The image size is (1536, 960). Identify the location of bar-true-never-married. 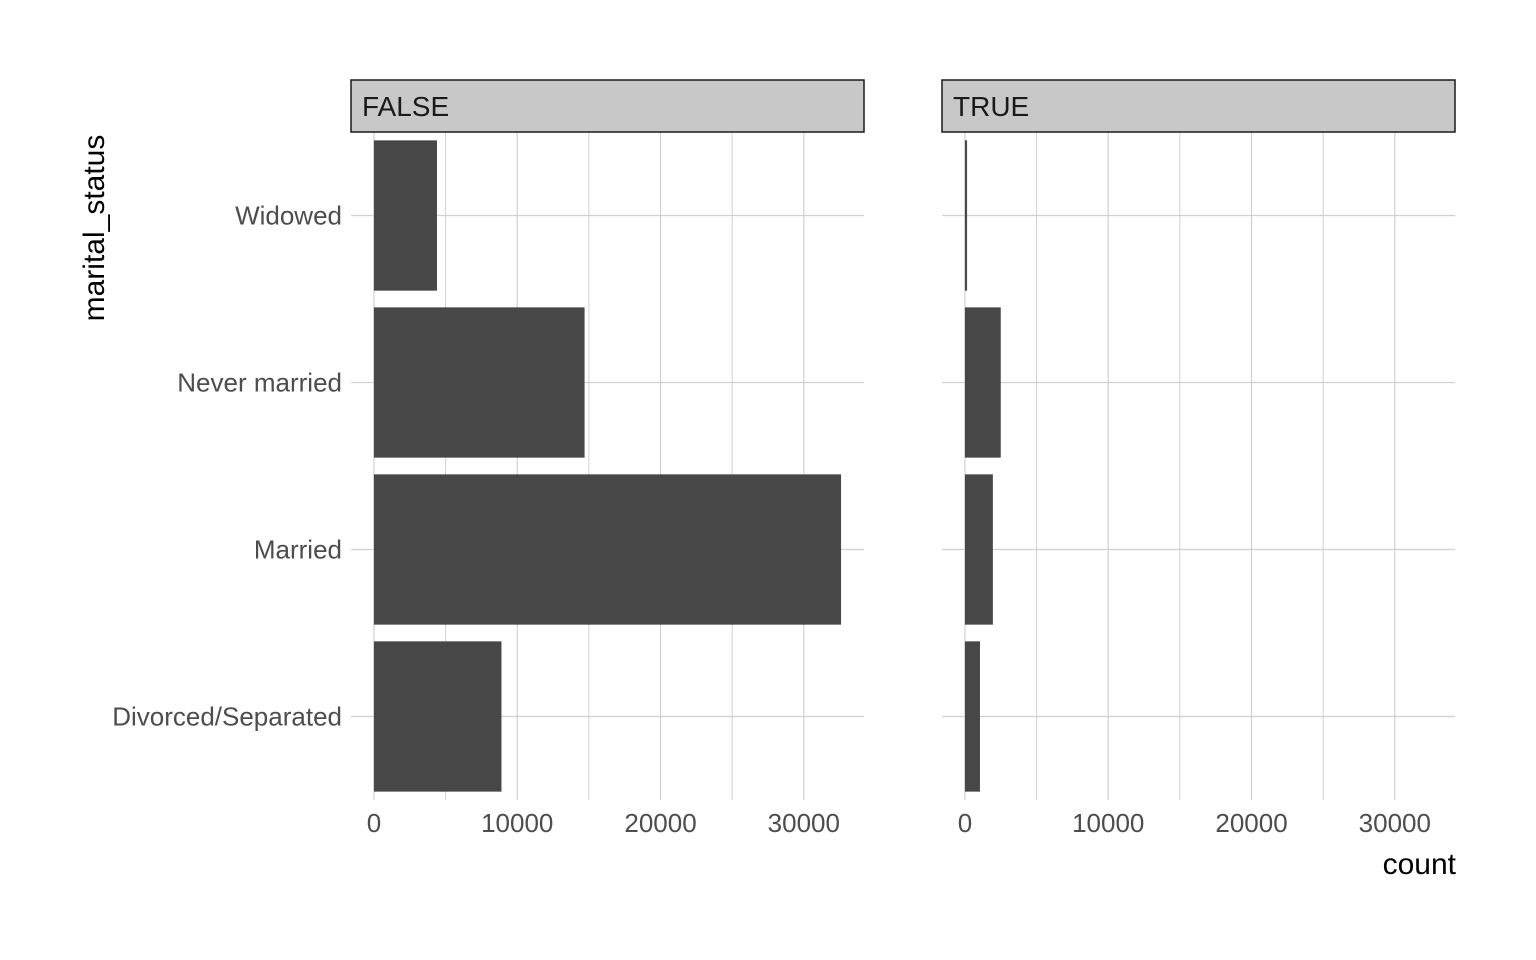
(982, 382).